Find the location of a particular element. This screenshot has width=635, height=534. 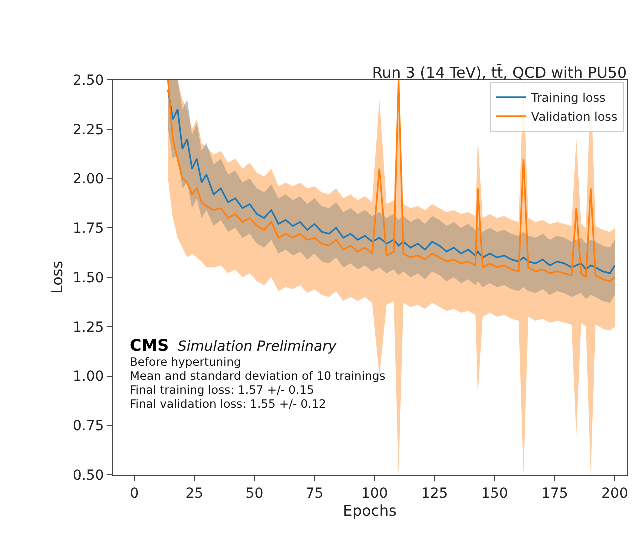

y-tick-label: 2.50 is located at coordinates (88, 80).